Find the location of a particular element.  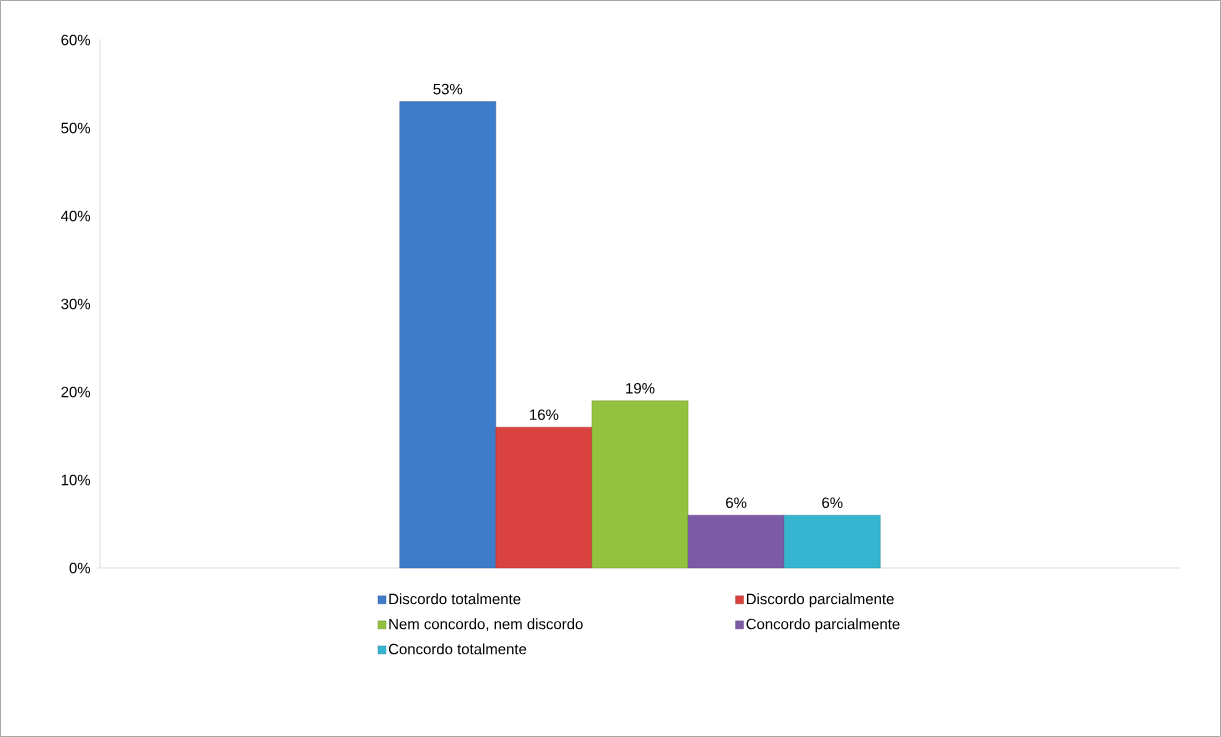

y-tick-label: 10% is located at coordinates (76, 480).